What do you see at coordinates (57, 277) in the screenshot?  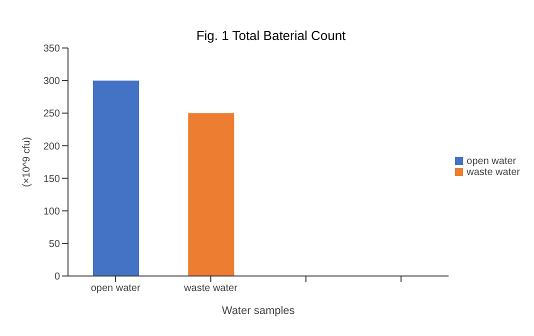 I see `y-tick-label: 0` at bounding box center [57, 277].